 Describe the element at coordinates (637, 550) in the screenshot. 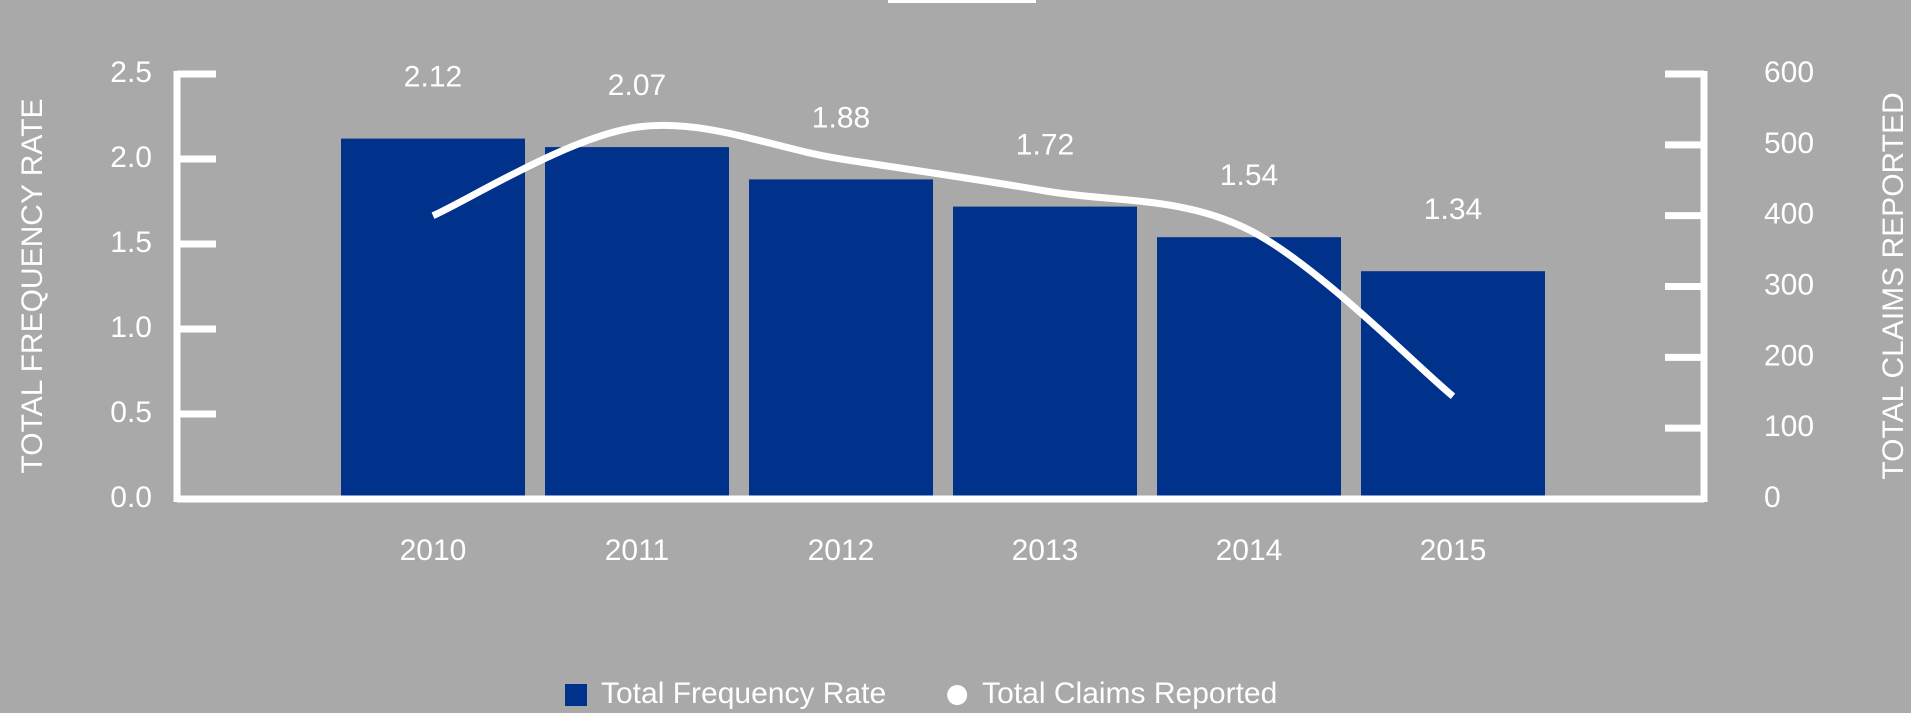

I see `x-tick-label: 2011` at that location.